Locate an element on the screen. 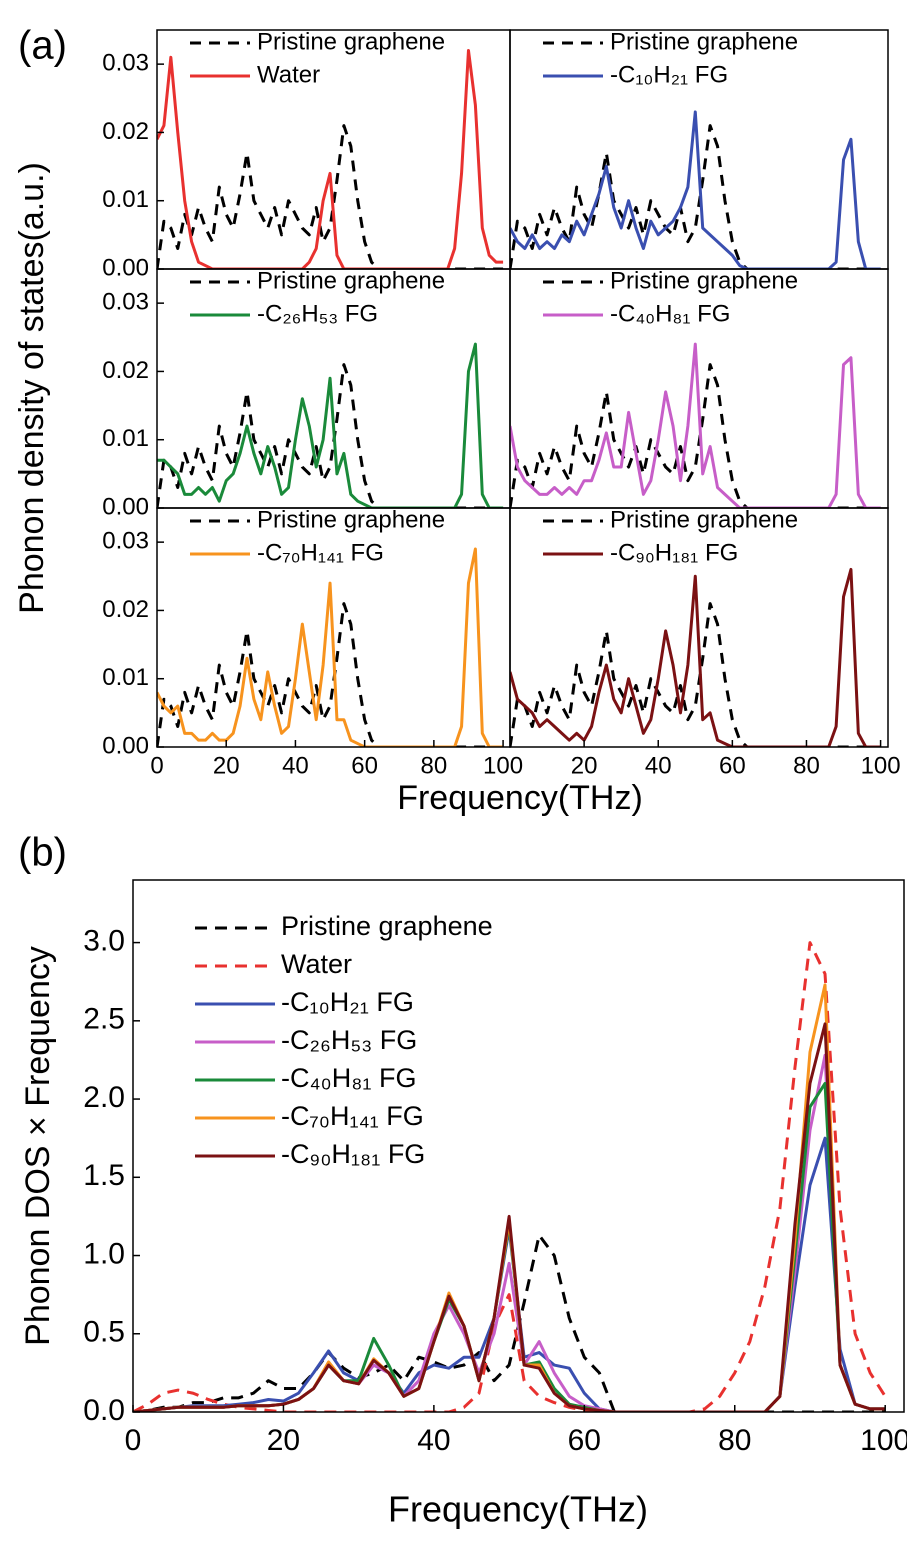  y-axis-title: Phonon DOS × Frequency is located at coordinates (38, 1146).